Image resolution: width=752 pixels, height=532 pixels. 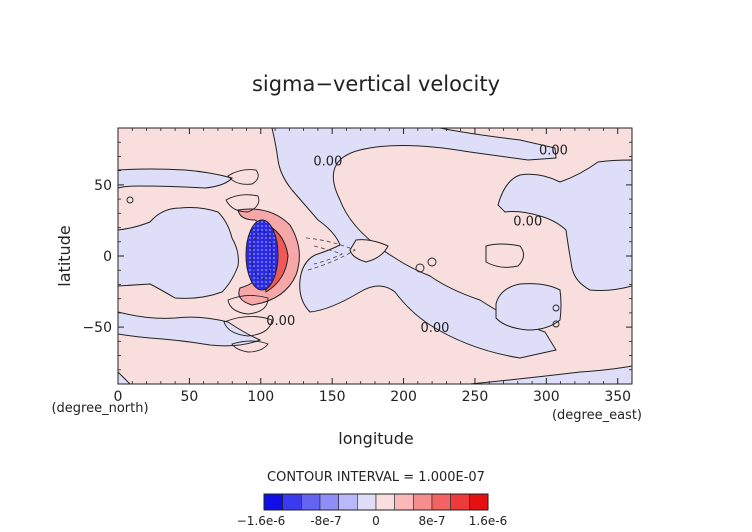 I want to click on contour-labels: 0.00 0.00 0.00 0.00 0.00, so click(x=417, y=239).